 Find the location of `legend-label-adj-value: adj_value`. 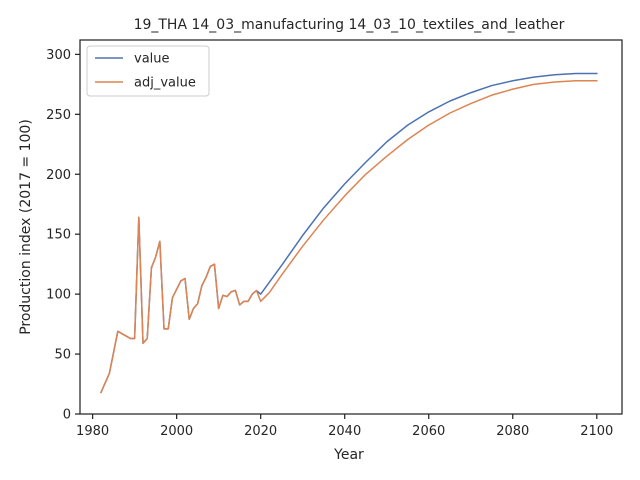

legend-label-adj-value: adj_value is located at coordinates (165, 83).